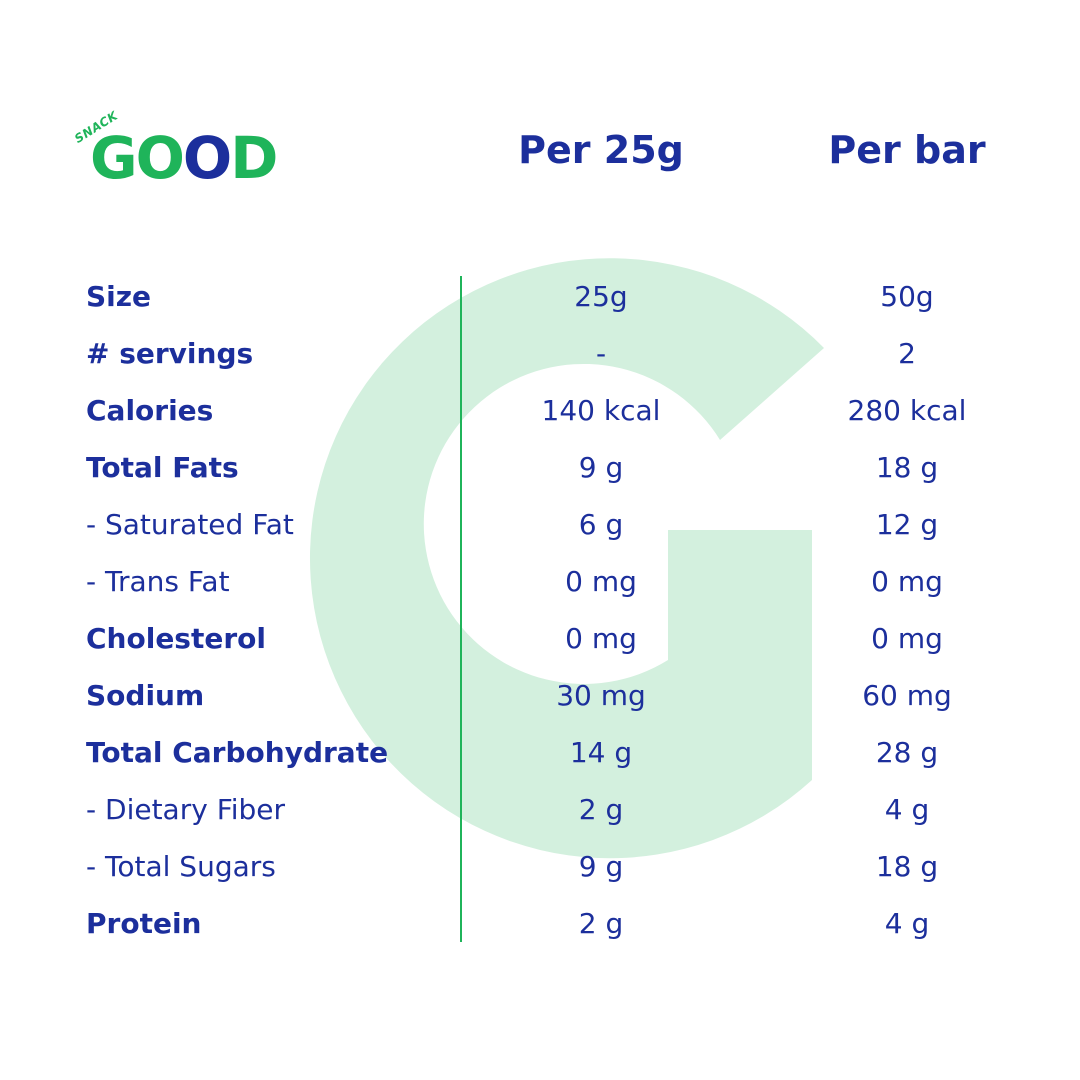  What do you see at coordinates (540, 638) in the screenshot?
I see `table-row: Cholesterol 0 mg 0 mg` at bounding box center [540, 638].